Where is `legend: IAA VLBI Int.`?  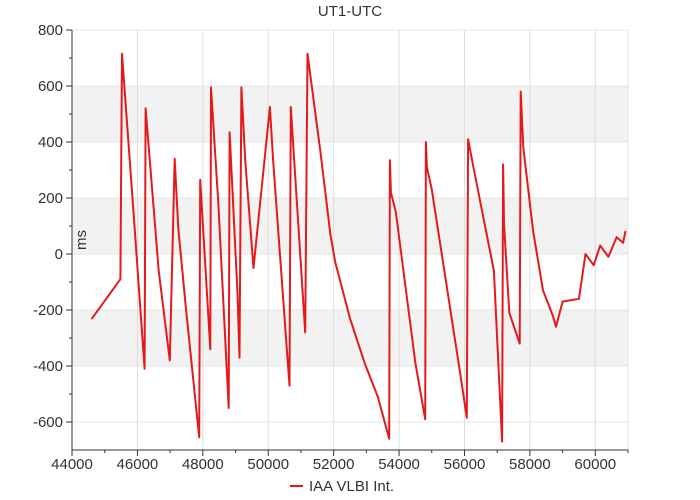
legend: IAA VLBI Int. is located at coordinates (342, 486).